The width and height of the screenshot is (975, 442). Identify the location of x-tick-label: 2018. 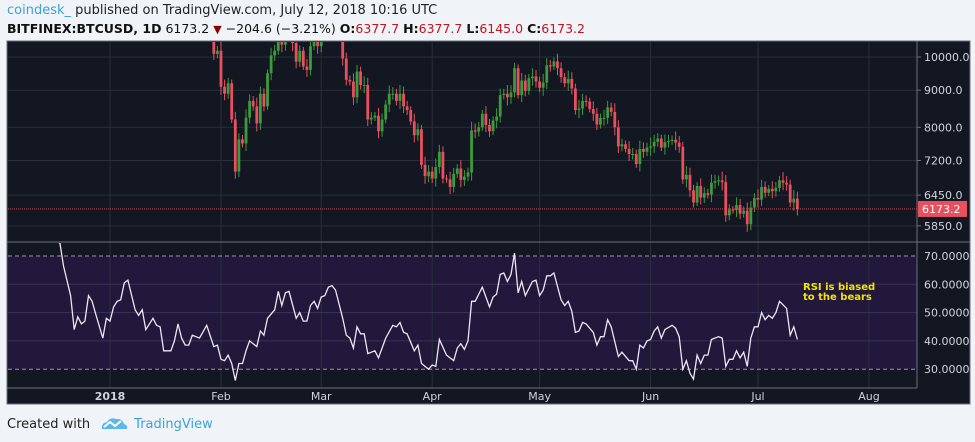
(110, 396).